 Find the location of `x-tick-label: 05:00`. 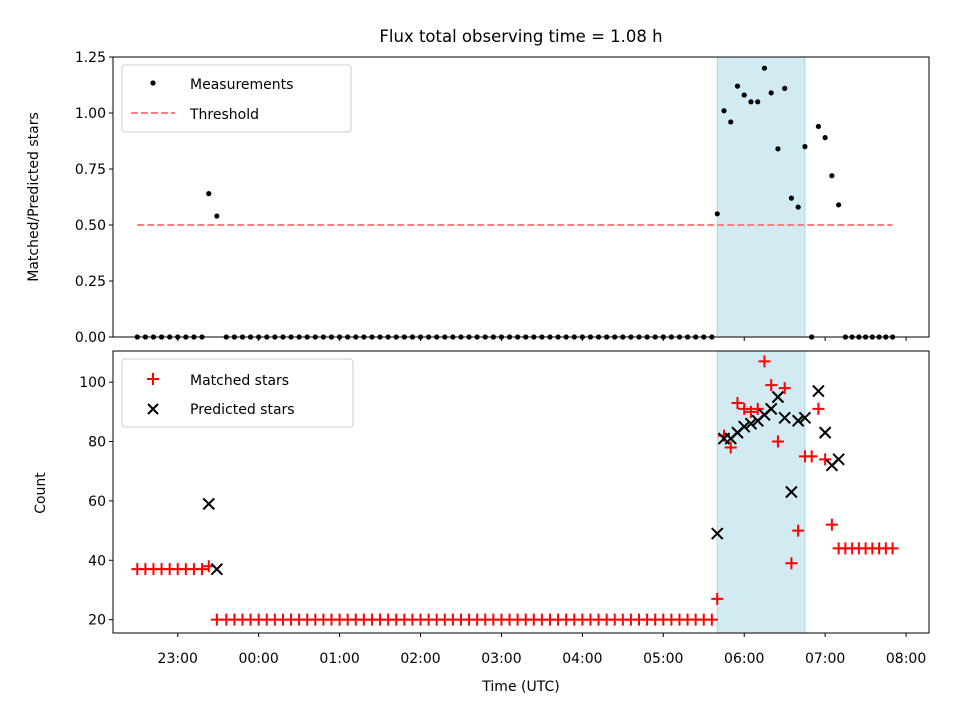

x-tick-label: 05:00 is located at coordinates (663, 659).